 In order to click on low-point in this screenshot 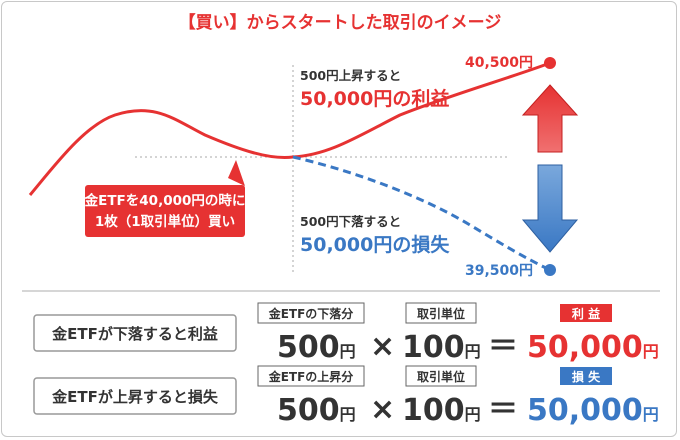, I will do `click(550, 270)`.